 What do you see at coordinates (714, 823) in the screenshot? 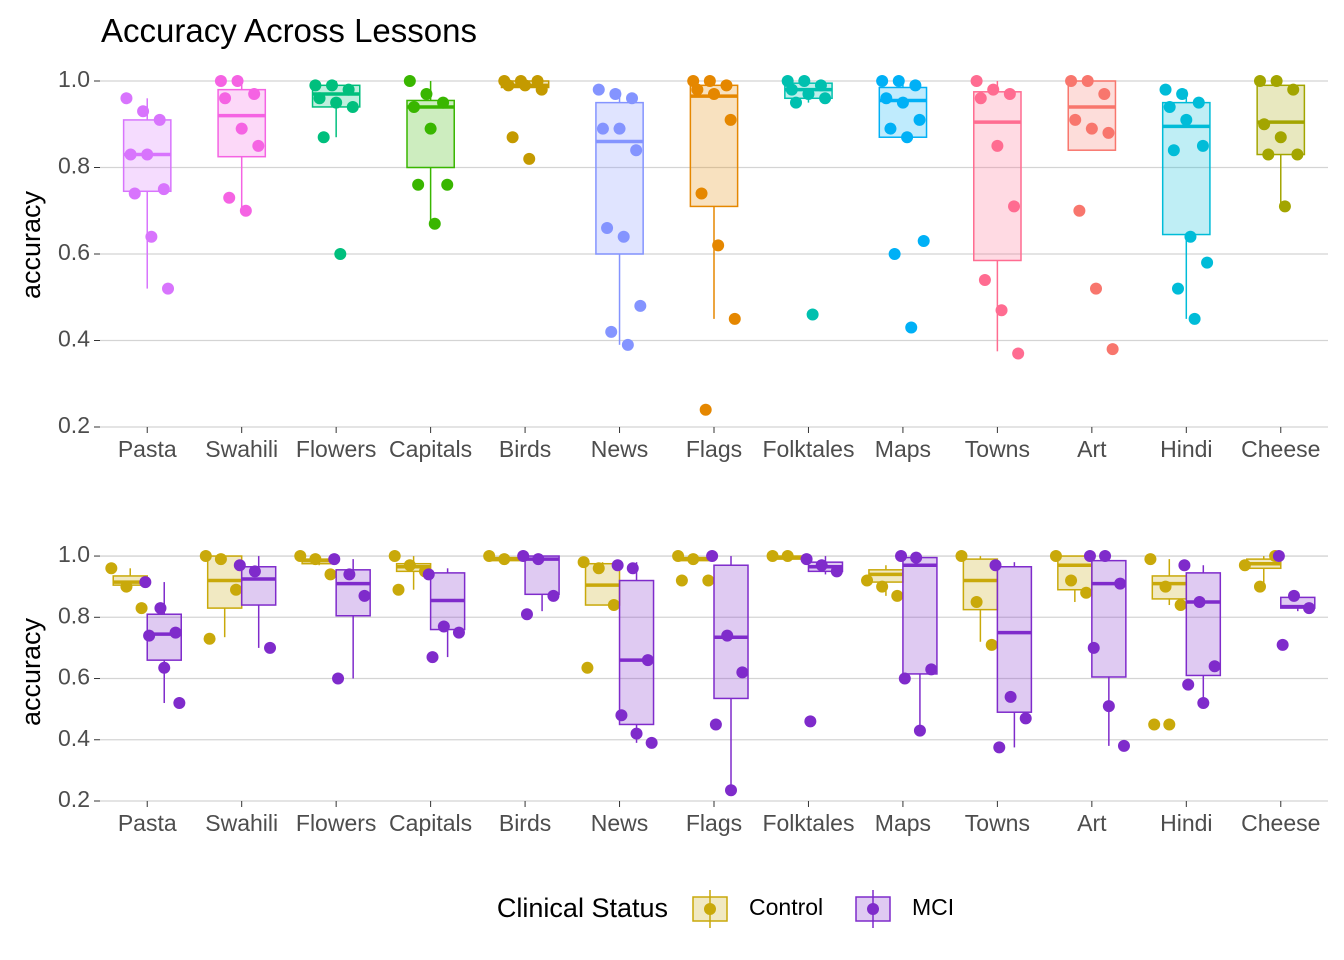
I see `x-tick-label: Flags` at bounding box center [714, 823].